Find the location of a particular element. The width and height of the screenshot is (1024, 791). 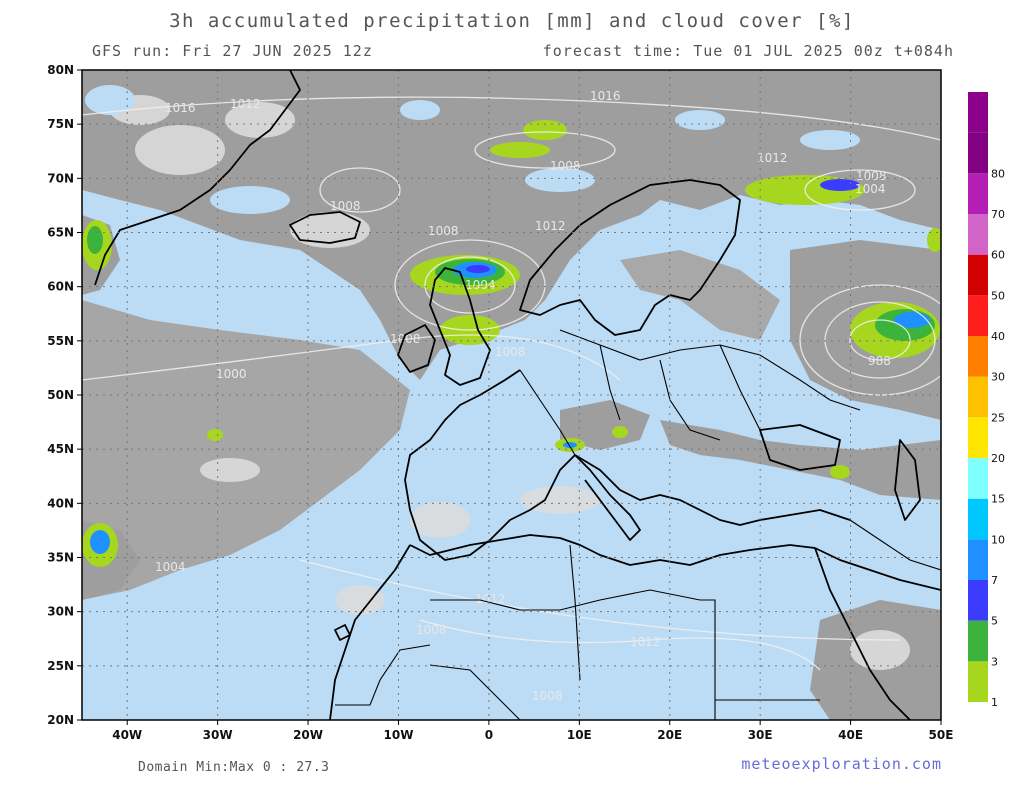

lon-tick-label: 30W is located at coordinates (218, 735).